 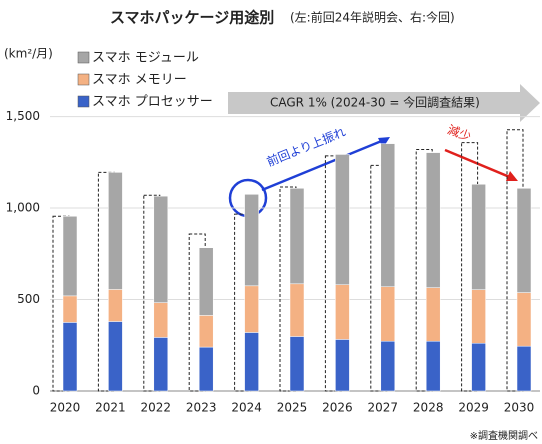 I want to click on x-tick-label: 2021, so click(x=110, y=408).